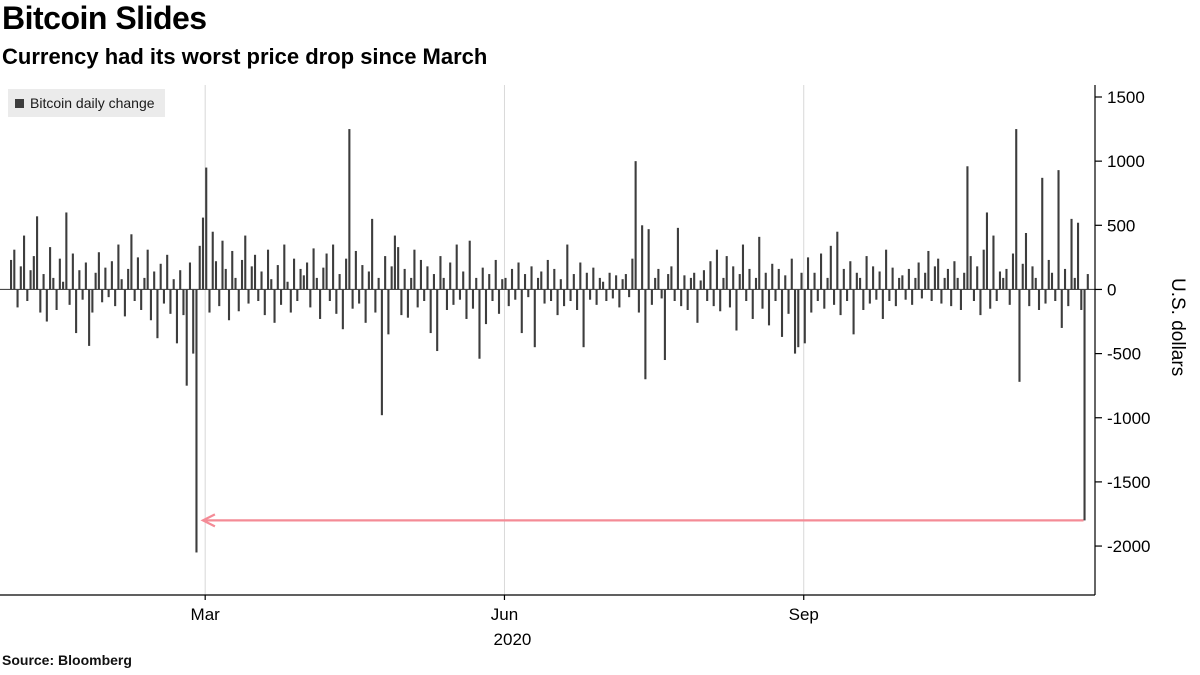 Image resolution: width=1200 pixels, height=675 pixels. What do you see at coordinates (104, 18) in the screenshot?
I see `page-title: Bitcoin Slides` at bounding box center [104, 18].